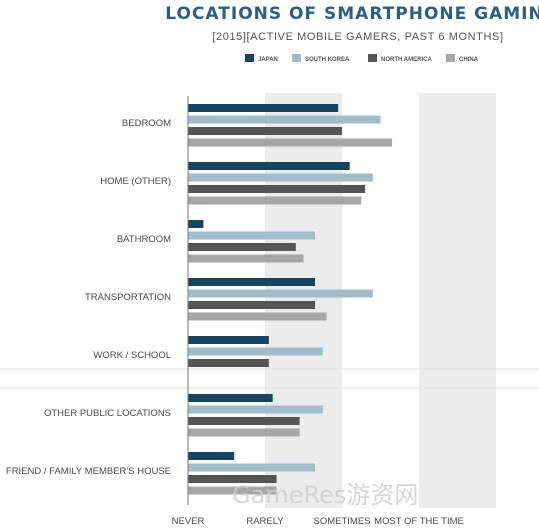 The width and height of the screenshot is (539, 529). What do you see at coordinates (341, 521) in the screenshot?
I see `x-tick-label: SOMETIMES` at bounding box center [341, 521].